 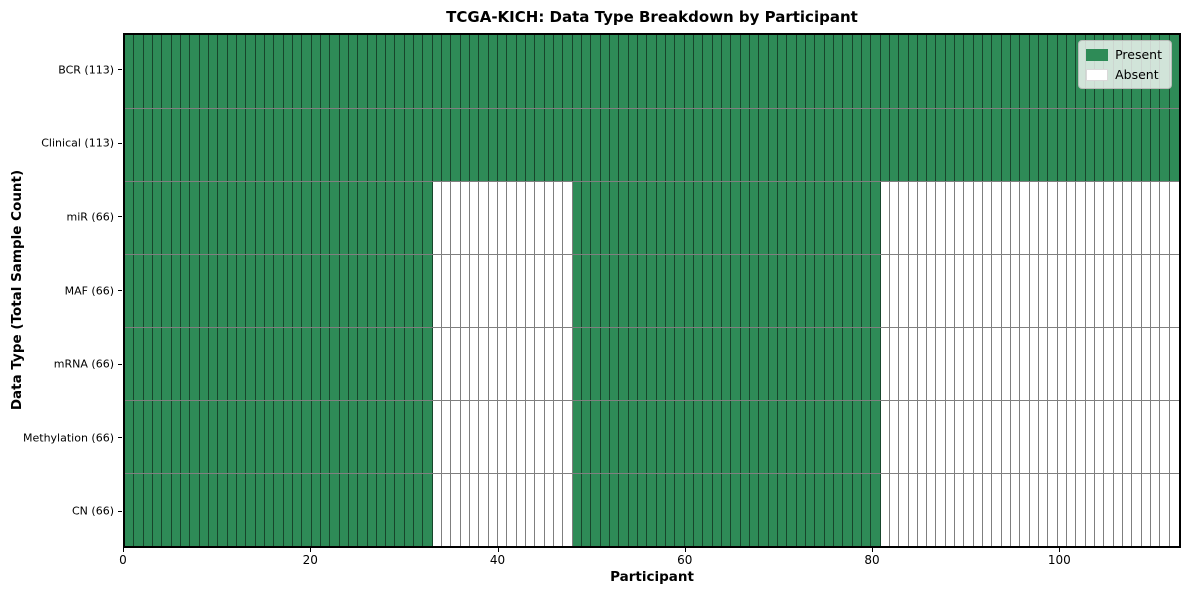 What do you see at coordinates (652, 71) in the screenshot?
I see `heatmap-row-BCR` at bounding box center [652, 71].